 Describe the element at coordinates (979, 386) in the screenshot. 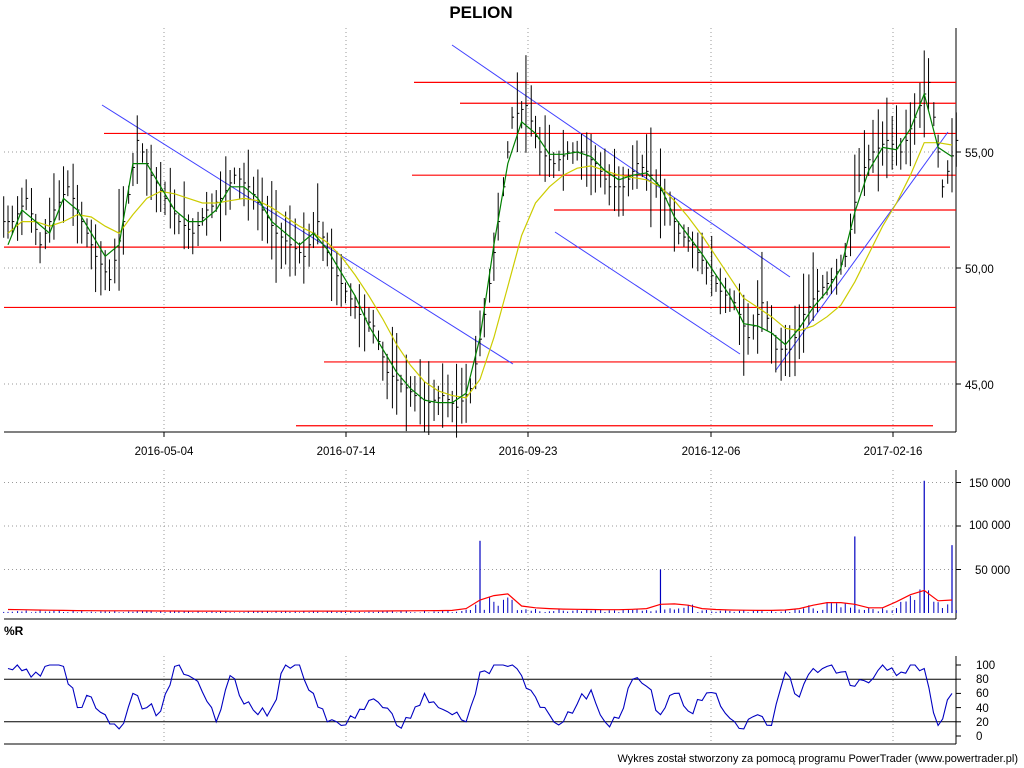

I see `price-tick-label: 45,00` at that location.